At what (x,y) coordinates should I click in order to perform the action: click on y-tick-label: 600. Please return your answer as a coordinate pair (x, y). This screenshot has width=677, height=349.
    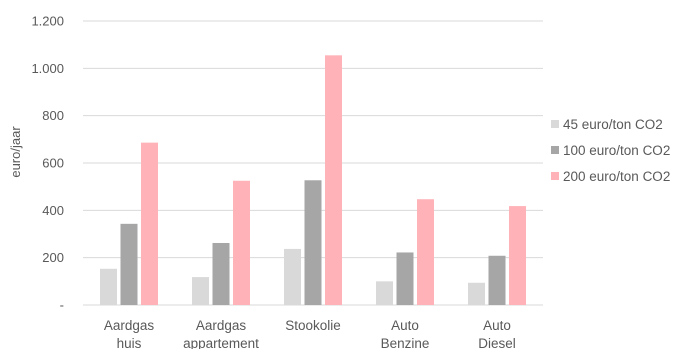
    Looking at the image, I should click on (53, 163).